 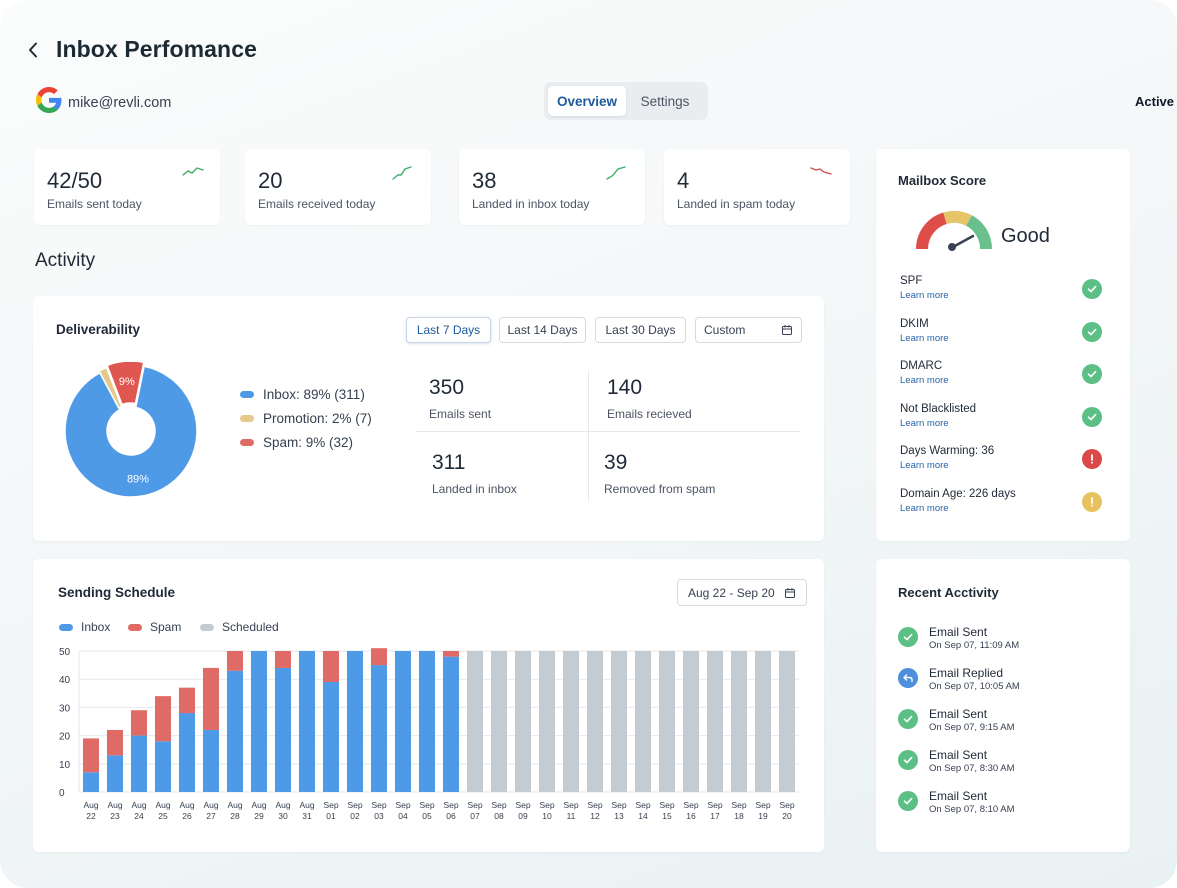 I want to click on x-tick-label: 22, so click(x=91, y=816).